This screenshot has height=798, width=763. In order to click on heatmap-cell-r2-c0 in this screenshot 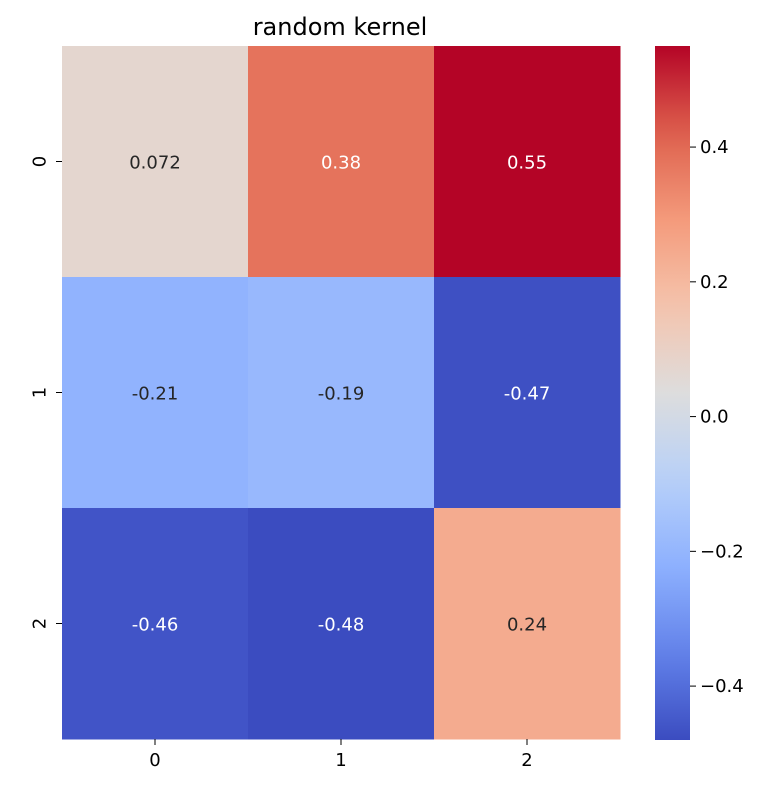, I will do `click(155, 624)`.